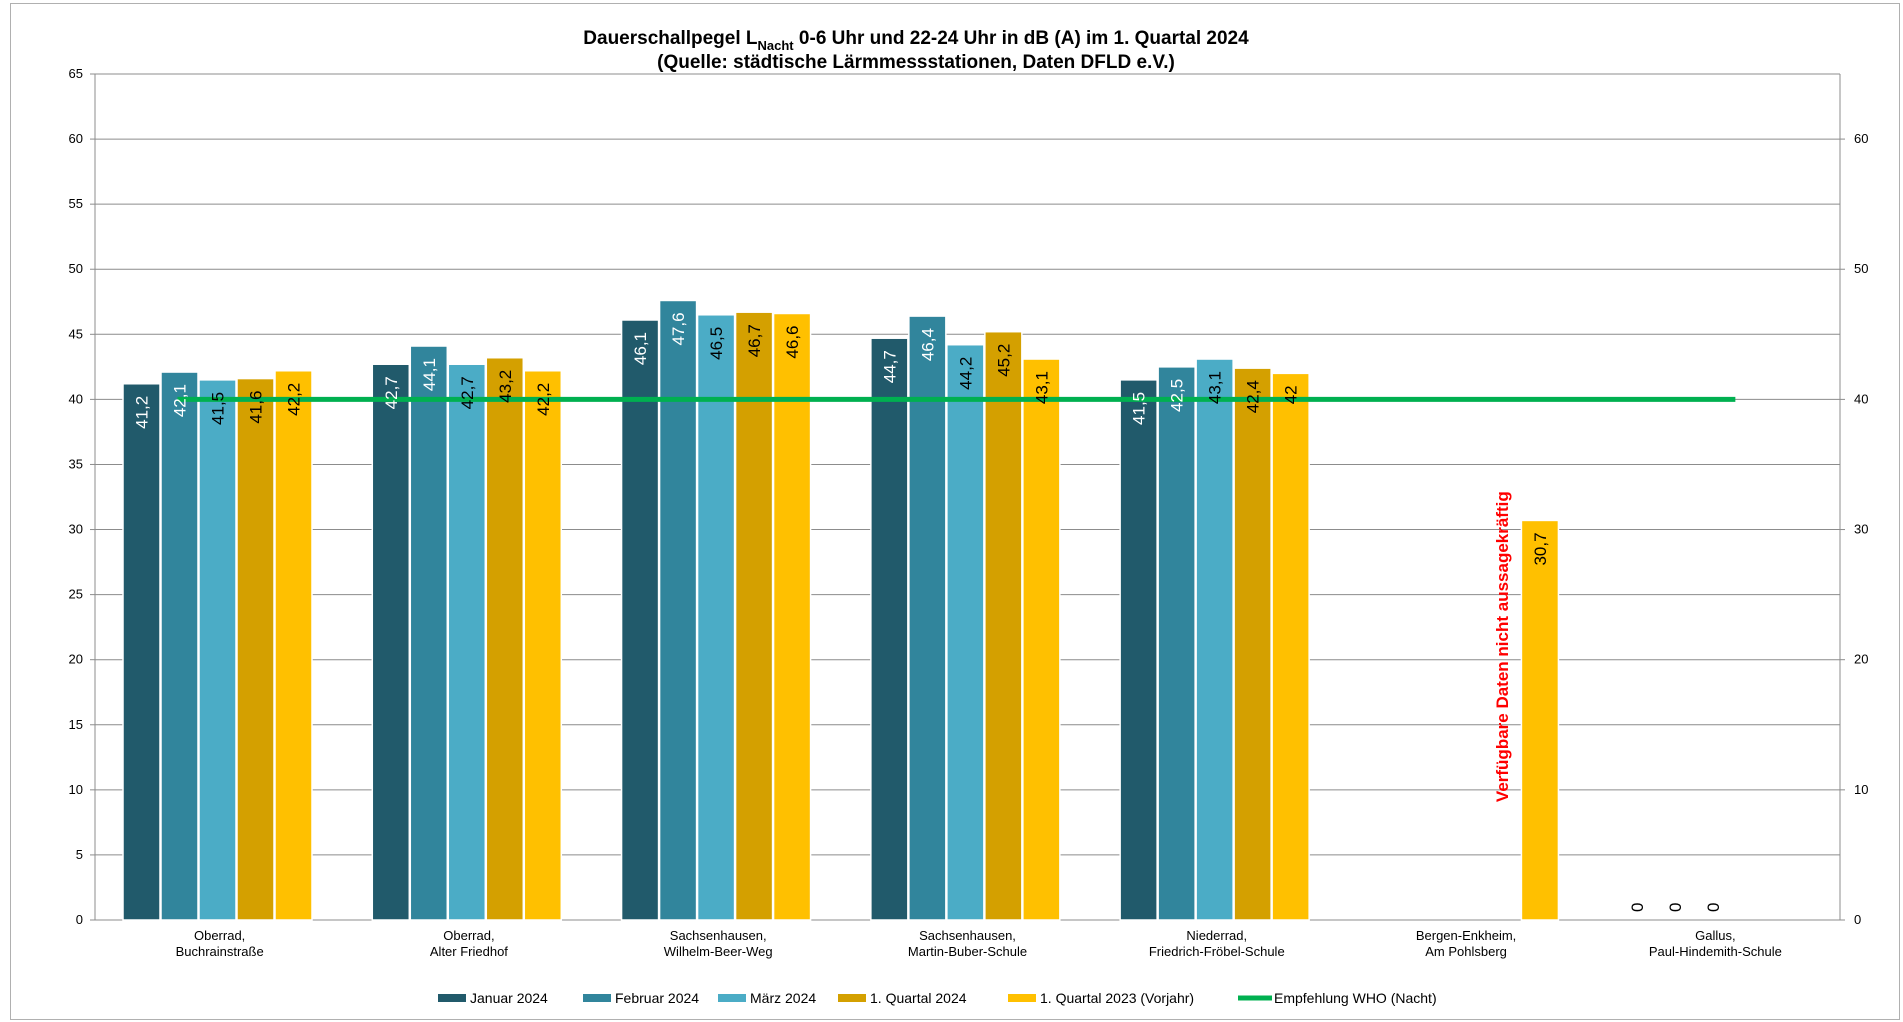 The height and width of the screenshot is (1022, 1903). I want to click on title-subscript: Nacht, so click(776, 45).